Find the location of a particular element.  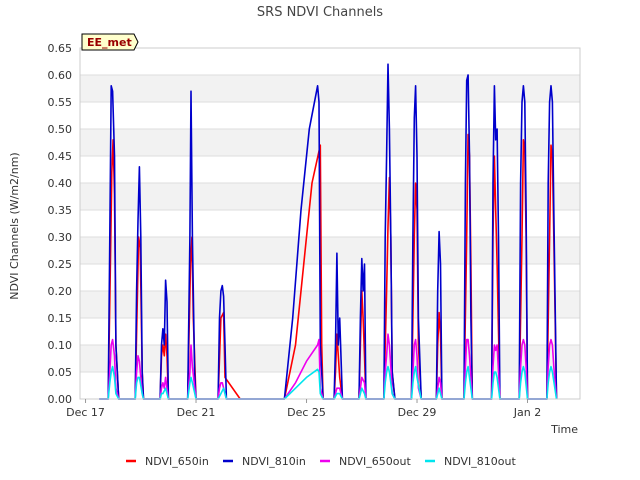

y-tick-label: 0.60 is located at coordinates (60, 75).